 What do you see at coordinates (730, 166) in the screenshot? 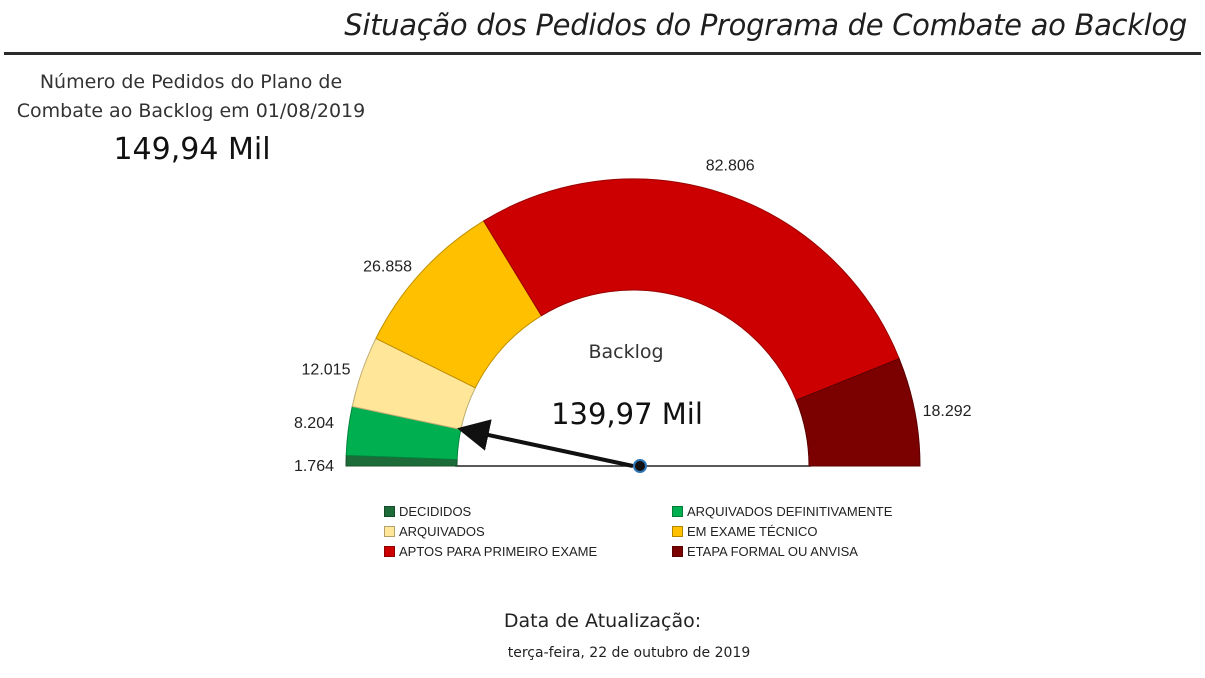
I see `segment-value-label: 82.806` at bounding box center [730, 166].